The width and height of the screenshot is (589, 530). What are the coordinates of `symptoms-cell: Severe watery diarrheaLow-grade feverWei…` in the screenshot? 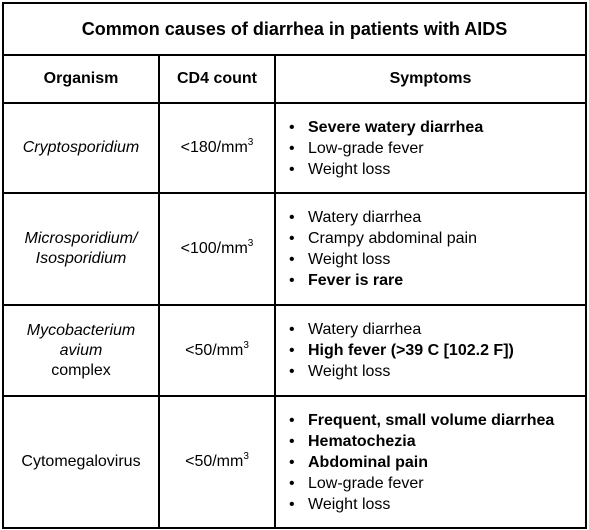 It's located at (430, 148).